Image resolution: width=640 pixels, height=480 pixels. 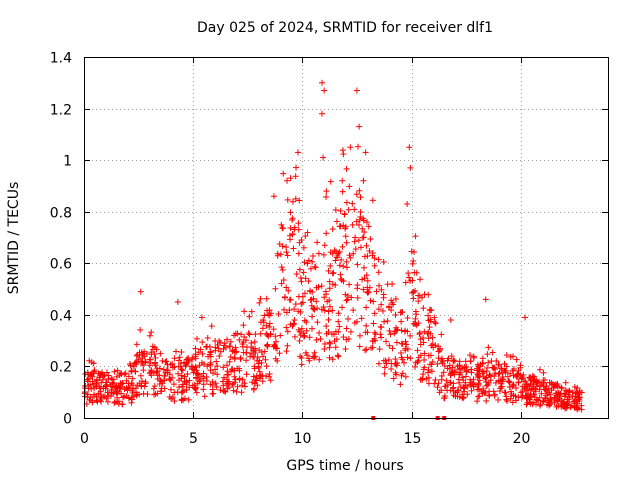 What do you see at coordinates (522, 439) in the screenshot?
I see `x-tick-label: 20` at bounding box center [522, 439].